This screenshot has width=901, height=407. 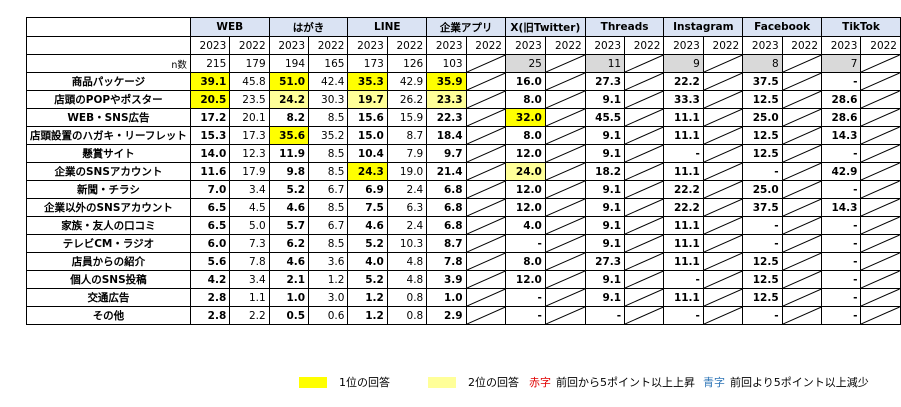 What do you see at coordinates (289, 297) in the screenshot?
I see `value-cell: 1.0` at bounding box center [289, 297].